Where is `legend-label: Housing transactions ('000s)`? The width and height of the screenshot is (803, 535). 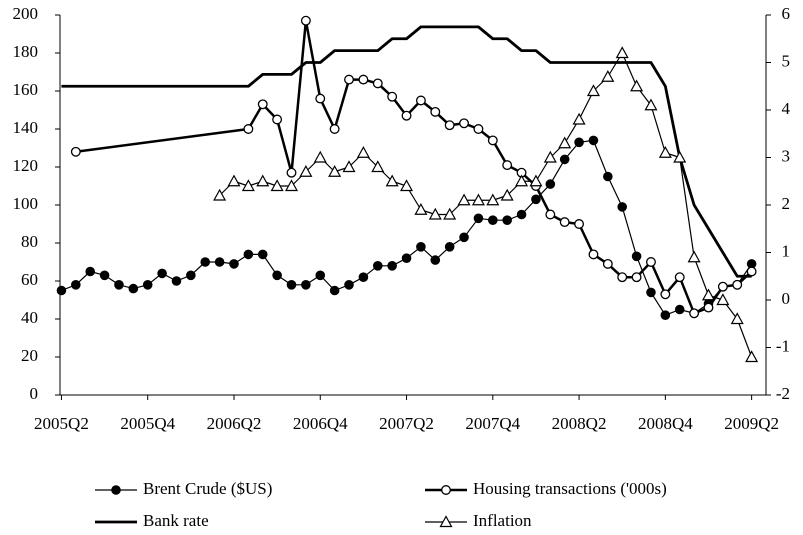 legend-label: Housing transactions ('000s) is located at coordinates (570, 488).